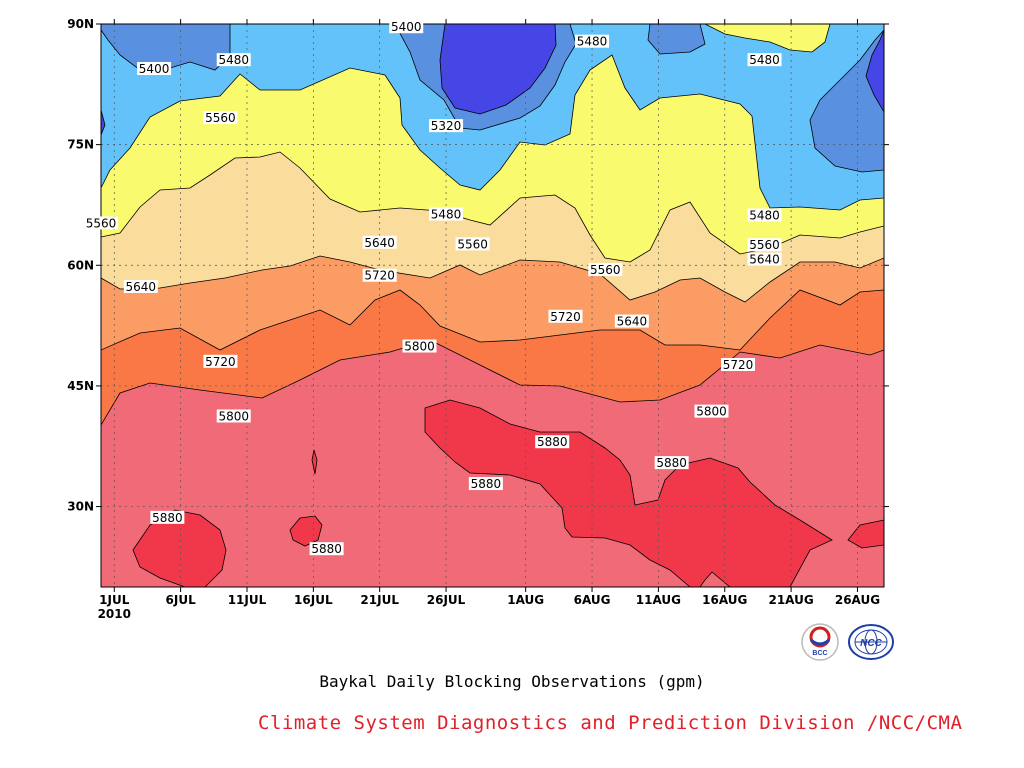 The image size is (1024, 768). I want to click on svg-text: BCC, so click(819, 653).